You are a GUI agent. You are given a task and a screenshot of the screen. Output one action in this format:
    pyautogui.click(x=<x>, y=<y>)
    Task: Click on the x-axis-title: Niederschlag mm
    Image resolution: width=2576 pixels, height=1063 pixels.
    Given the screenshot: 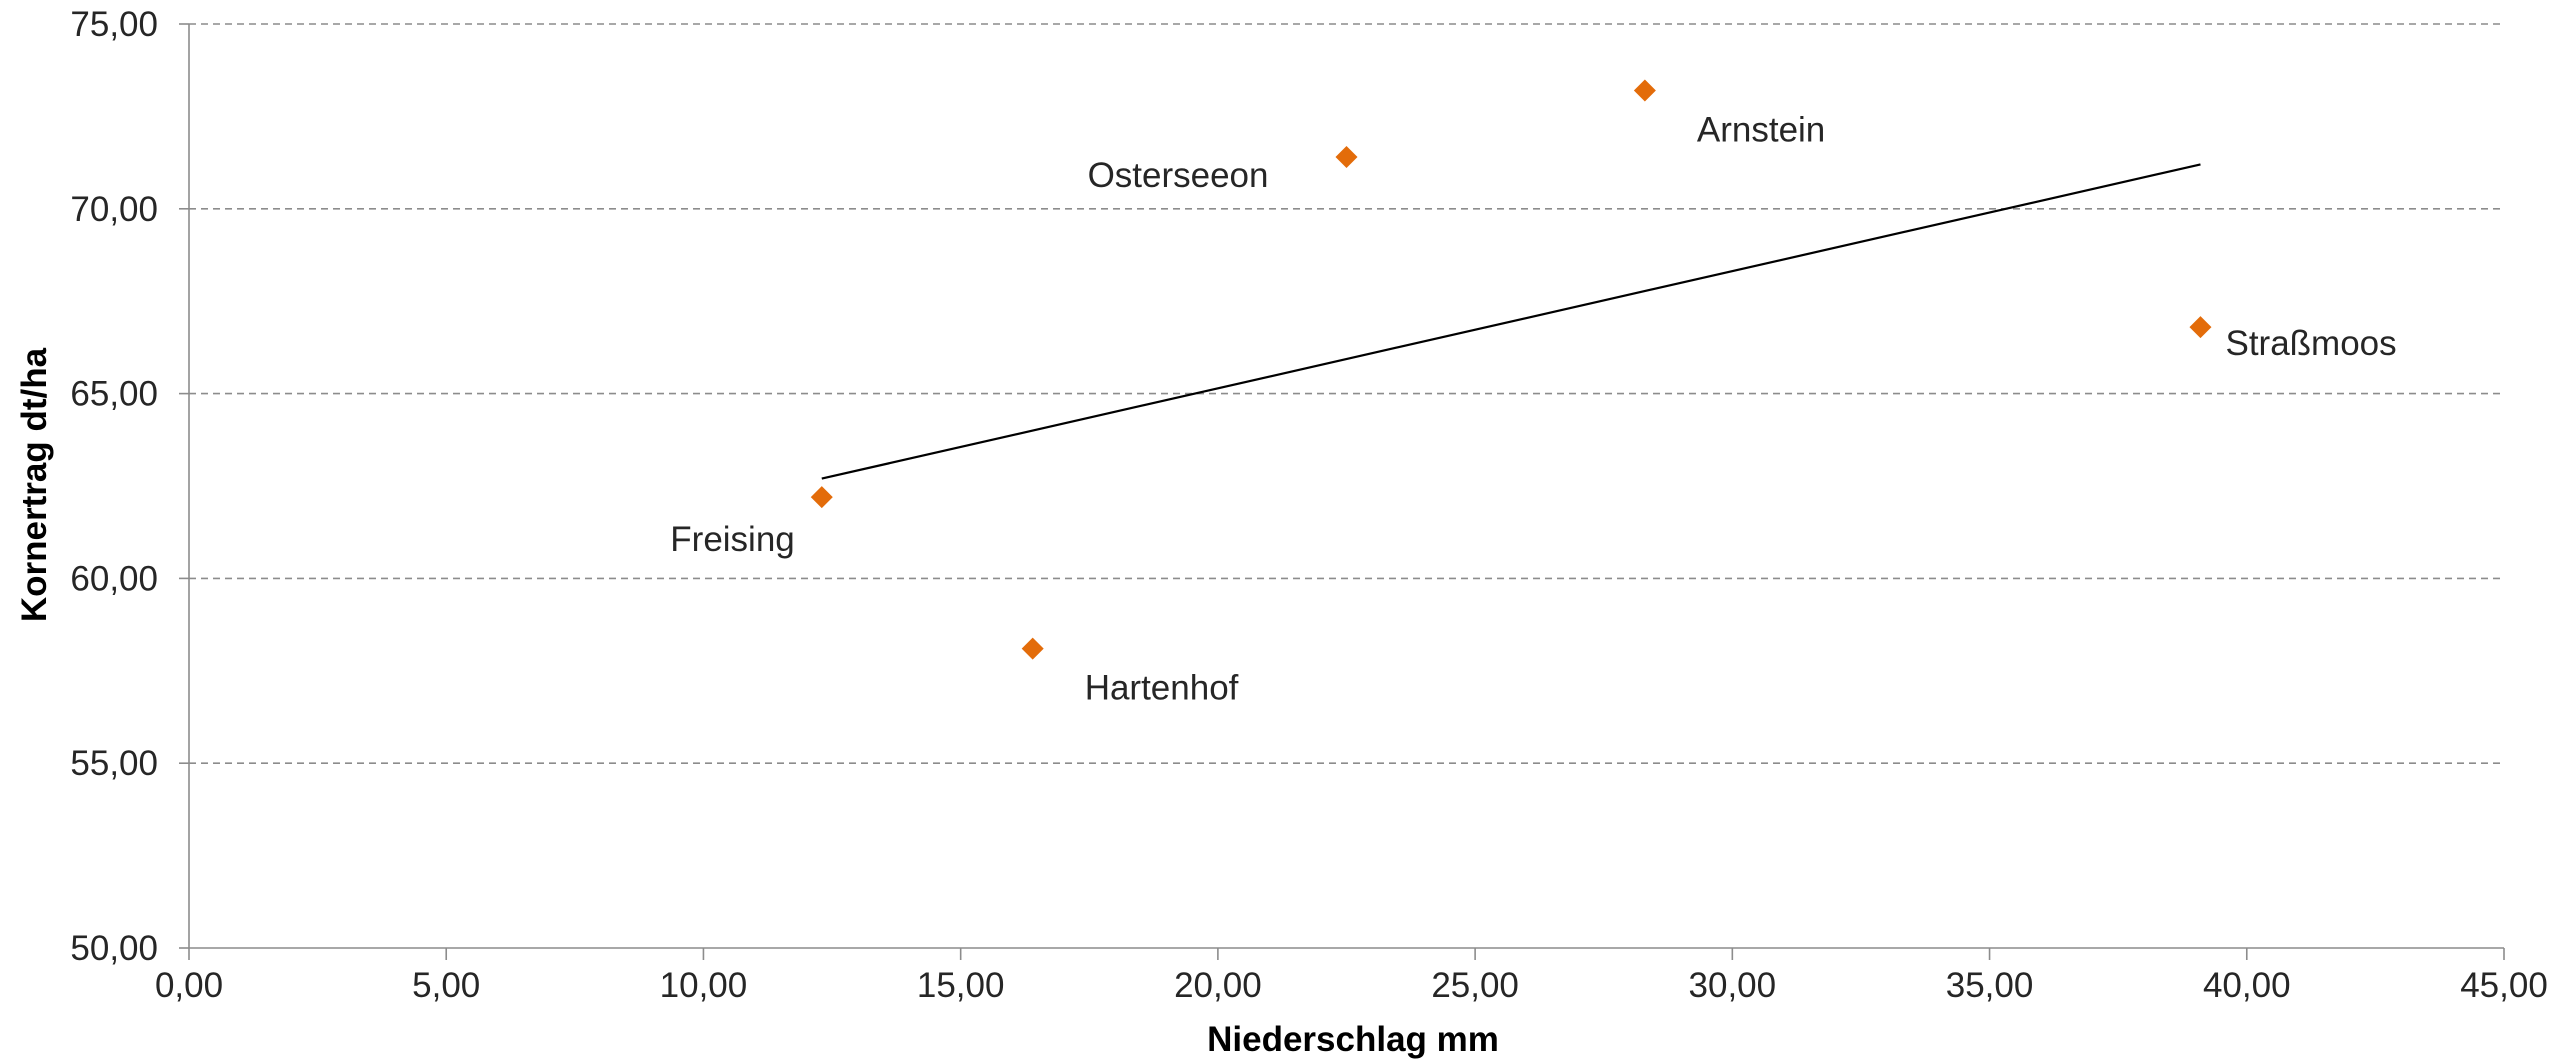 What is the action you would take?
    pyautogui.click(x=1353, y=1039)
    